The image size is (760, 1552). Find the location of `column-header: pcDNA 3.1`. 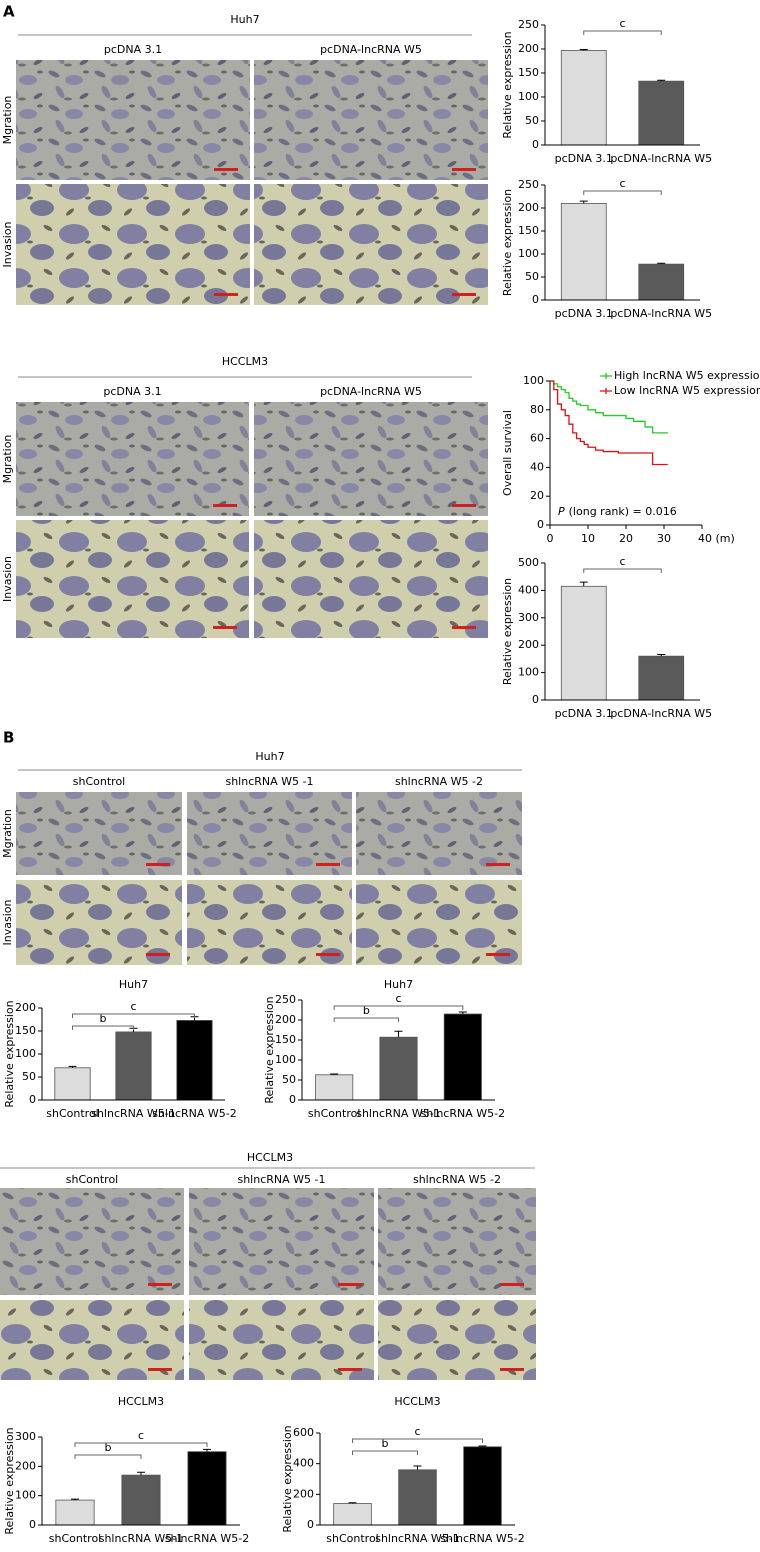

column-header: pcDNA 3.1 is located at coordinates (132, 391).